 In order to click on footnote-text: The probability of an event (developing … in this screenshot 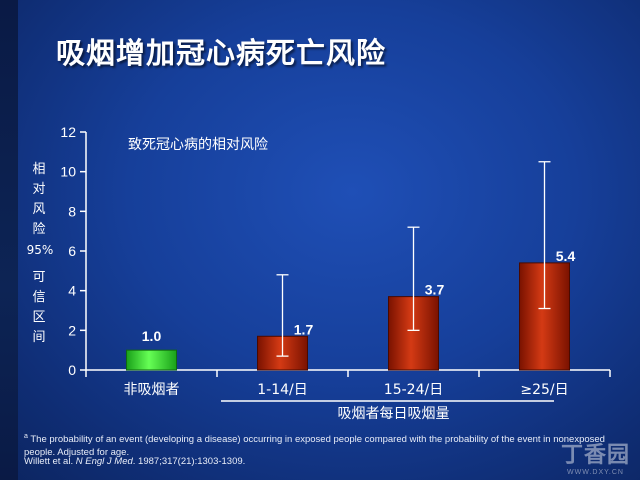, I will do `click(314, 446)`.